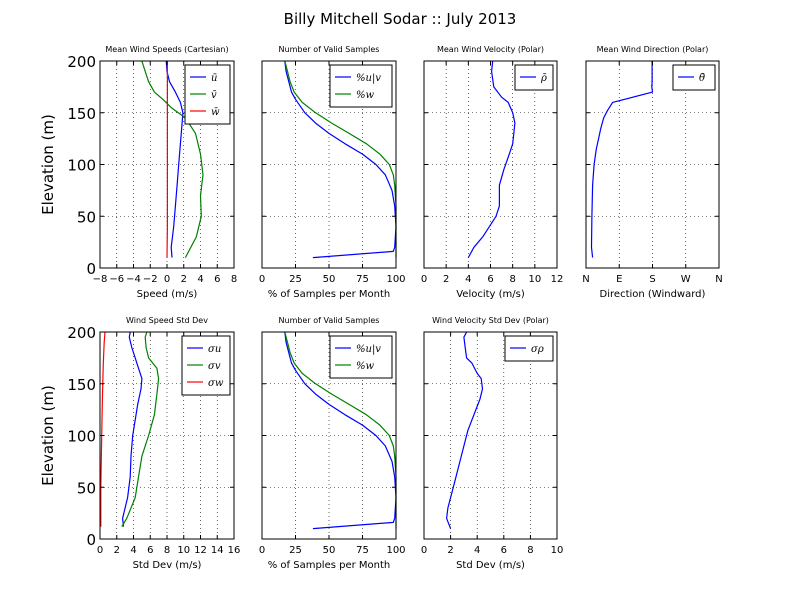  I want to click on panel-title: Wind Speed Std Dev, so click(167, 320).